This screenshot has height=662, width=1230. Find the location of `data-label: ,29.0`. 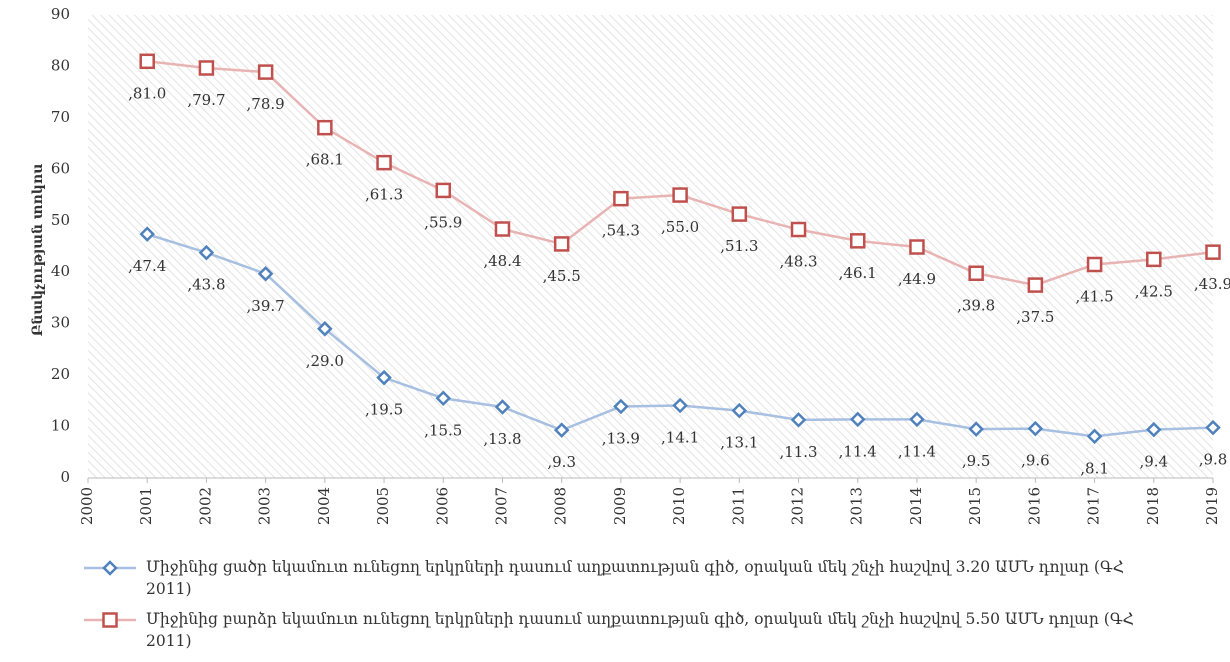

data-label: ,29.0 is located at coordinates (325, 361).